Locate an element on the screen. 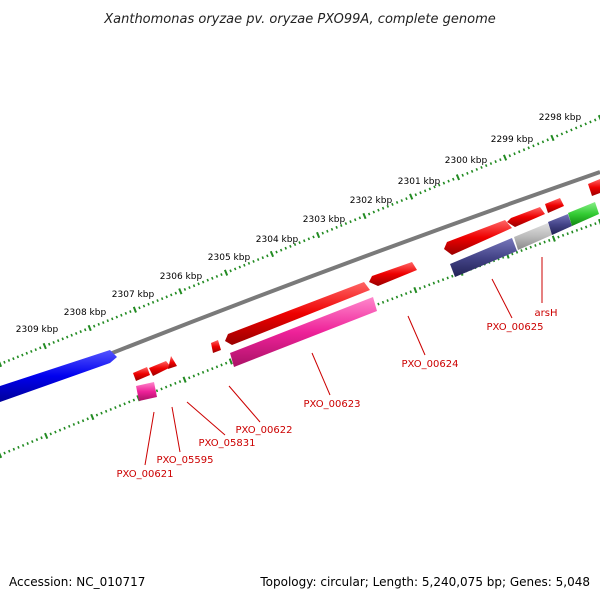 Image resolution: width=600 pixels, height=600 pixels. gene-label-pxo-00625: PXO_00625 is located at coordinates (515, 327).